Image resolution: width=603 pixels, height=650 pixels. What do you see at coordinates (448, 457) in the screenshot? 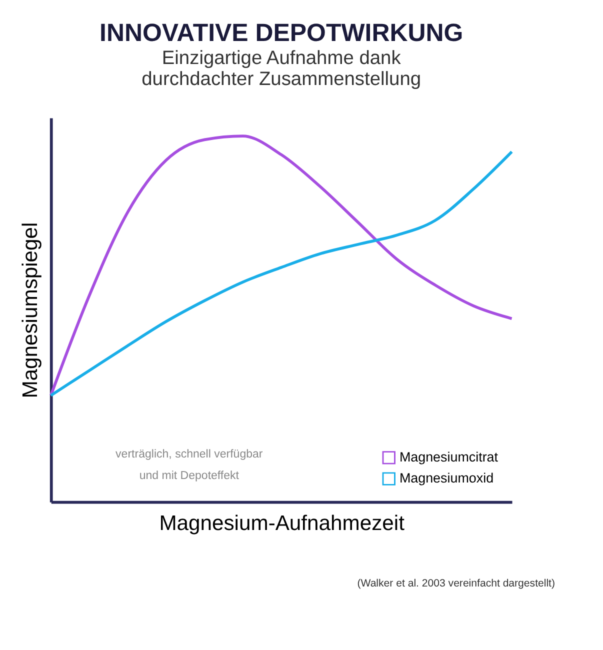
I see `legend-label: Magnesiumcitrat` at bounding box center [448, 457].